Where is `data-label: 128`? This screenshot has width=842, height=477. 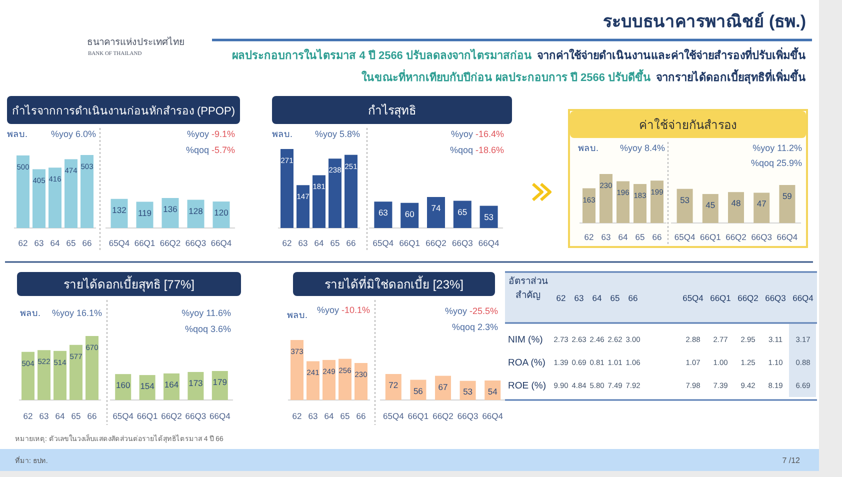 data-label: 128 is located at coordinates (196, 211).